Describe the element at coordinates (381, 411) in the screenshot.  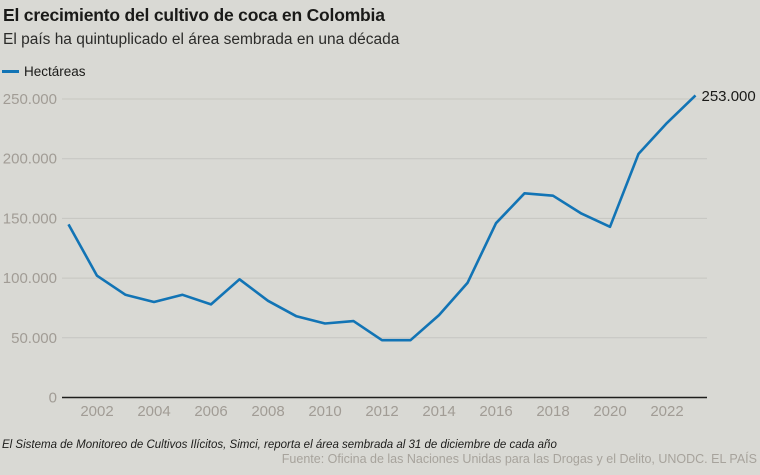
I see `x-tick-label: 2012` at that location.